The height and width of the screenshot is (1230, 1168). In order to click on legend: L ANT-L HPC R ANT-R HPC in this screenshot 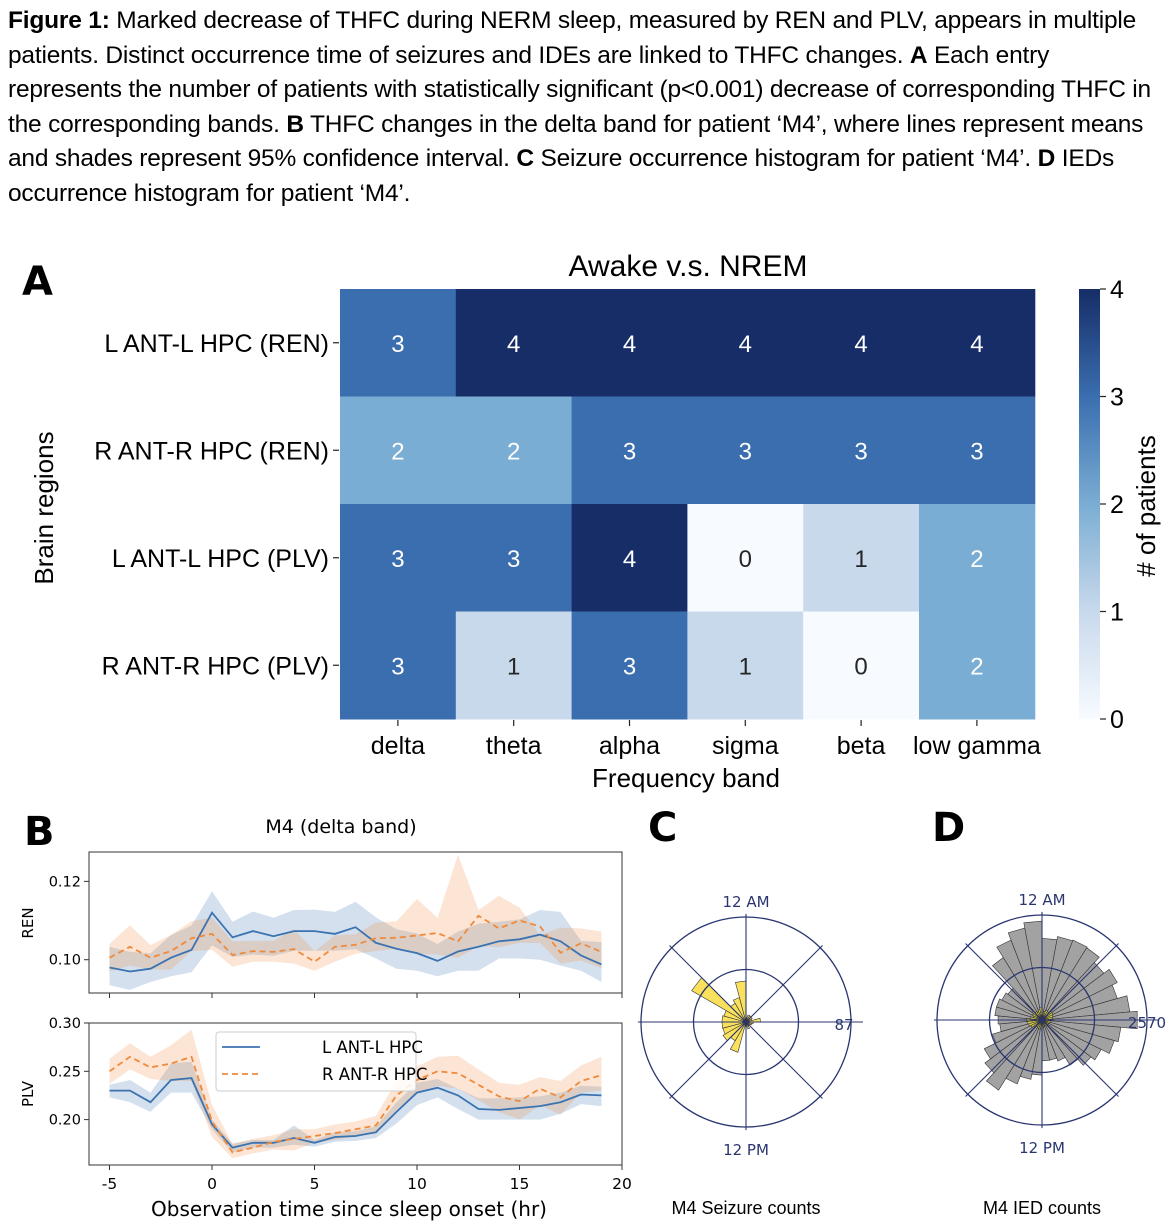, I will do `click(321, 1061)`.